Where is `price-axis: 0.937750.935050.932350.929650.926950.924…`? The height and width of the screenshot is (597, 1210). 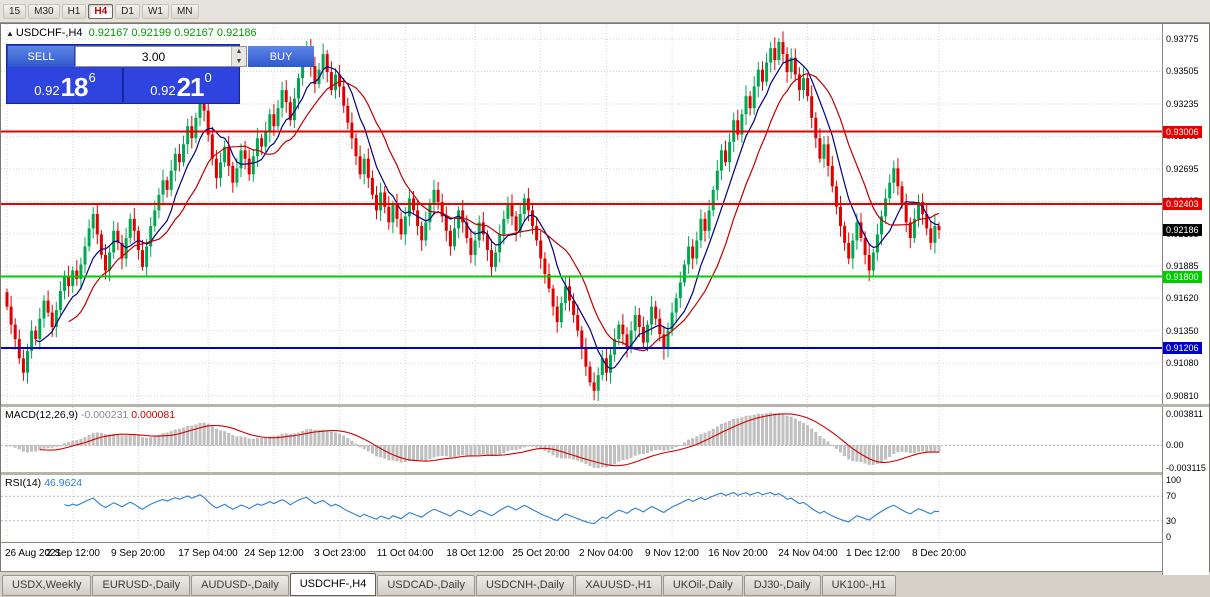 price-axis: 0.937750.935050.932350.929650.926950.924… is located at coordinates (1185, 214).